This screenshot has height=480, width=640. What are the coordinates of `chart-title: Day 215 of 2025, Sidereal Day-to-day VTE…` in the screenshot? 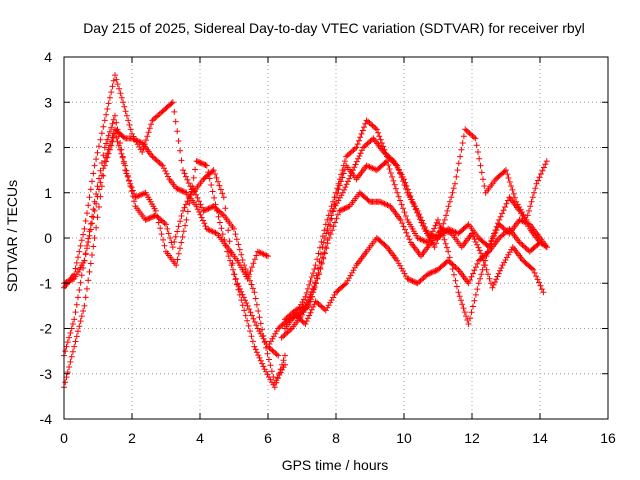 It's located at (334, 28).